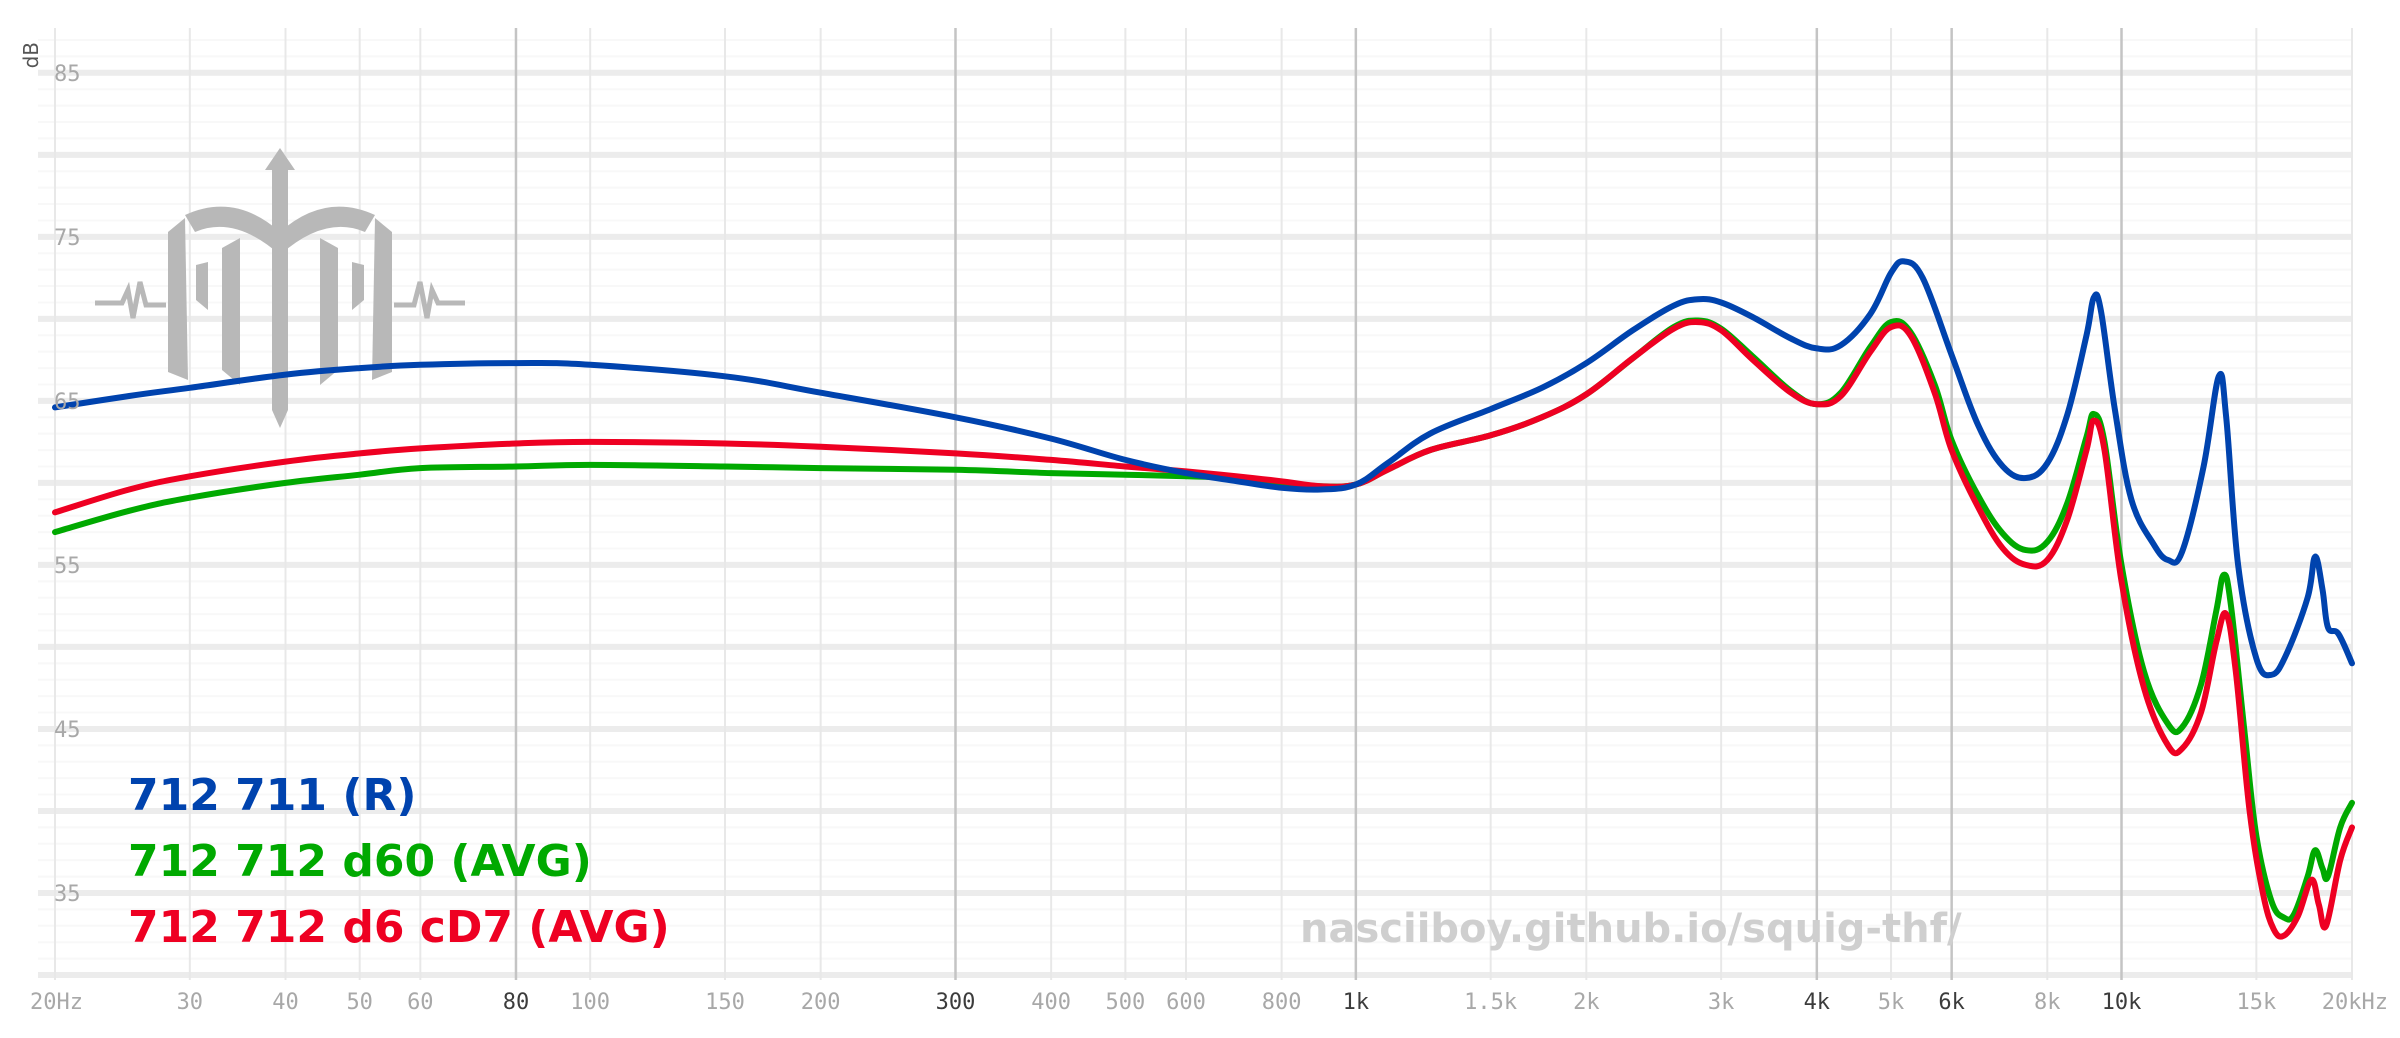 Image resolution: width=2400 pixels, height=1038 pixels. I want to click on legend-entry-712-711-r: 712 711 (R), so click(272, 795).